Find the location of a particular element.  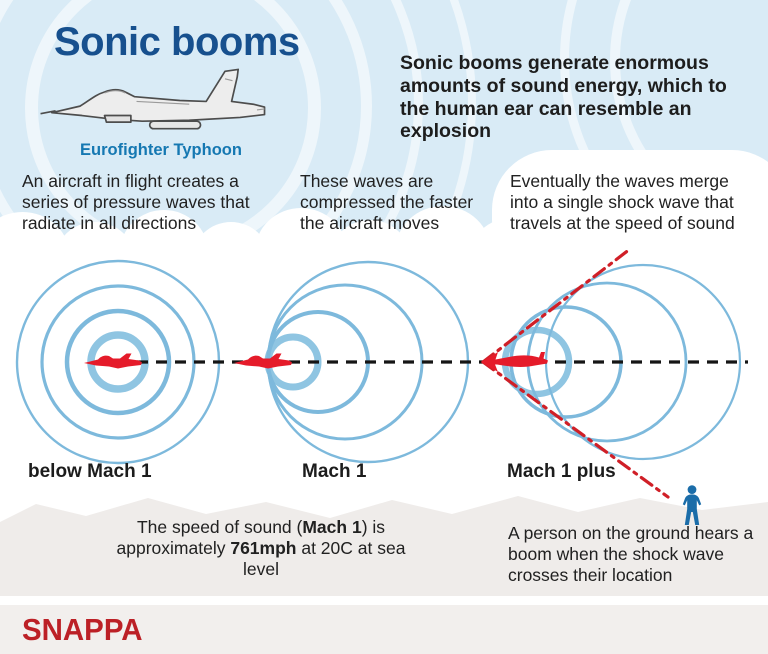

shock-wave-cone-lines is located at coordinates (575, 373).